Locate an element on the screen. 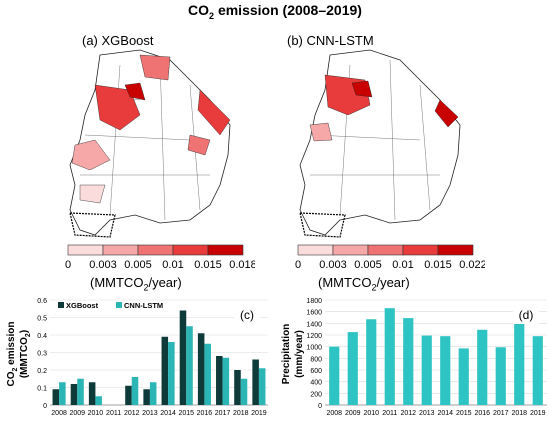  chart-c-xtick-2018: 2018 is located at coordinates (241, 413).